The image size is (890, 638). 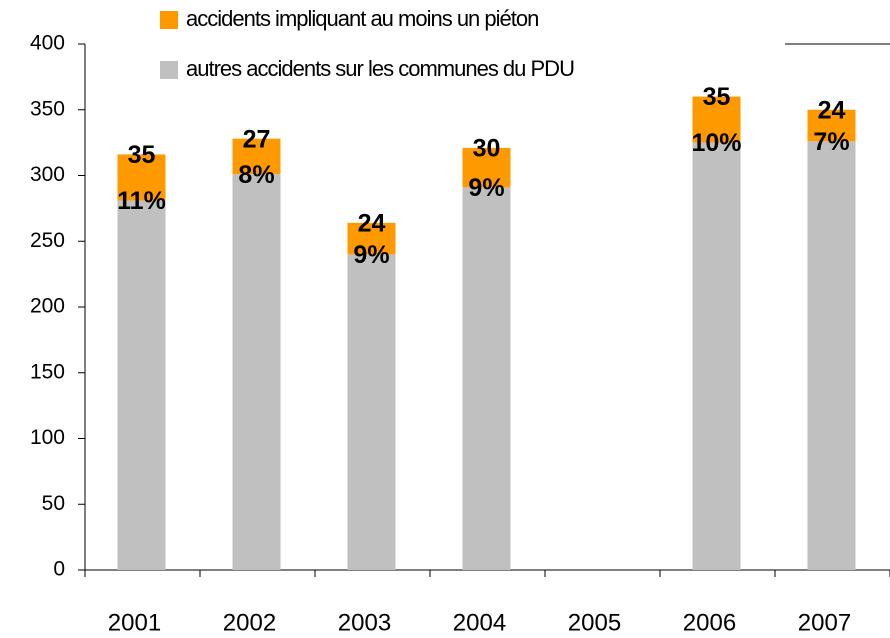 What do you see at coordinates (824, 622) in the screenshot?
I see `x-tick-label: 2007` at bounding box center [824, 622].